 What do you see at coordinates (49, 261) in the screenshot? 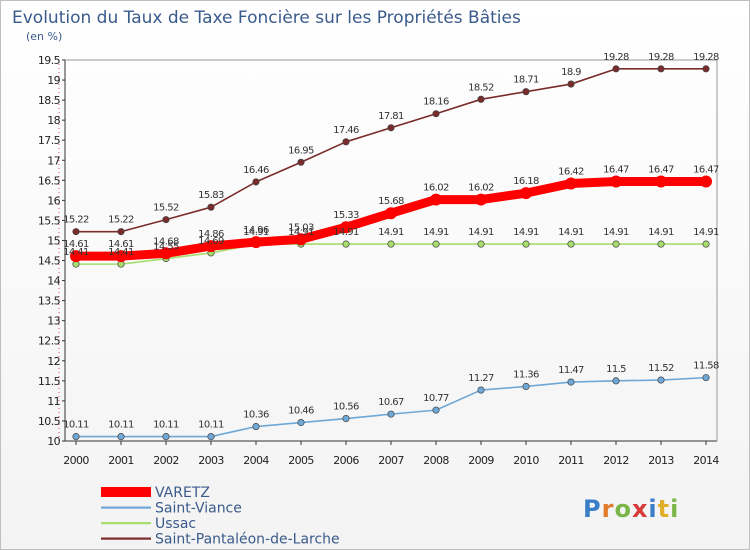
I see `y-tick-label: 14.5` at bounding box center [49, 261].